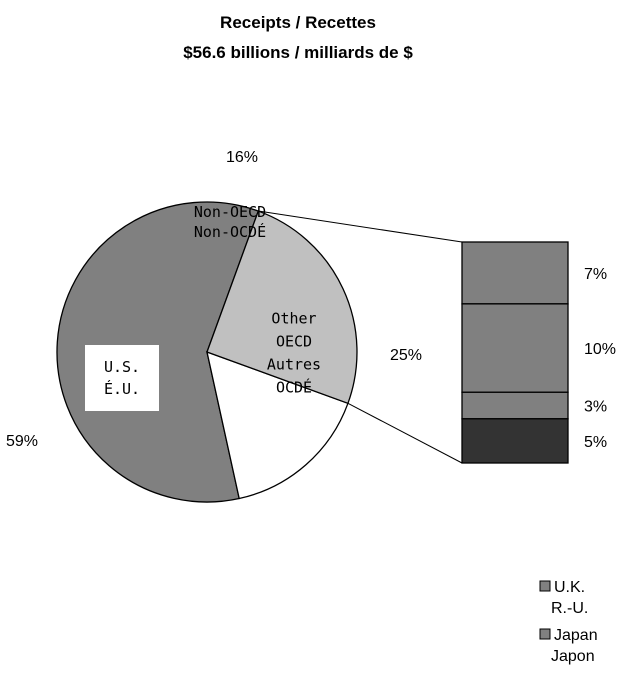 This screenshot has width=626, height=682. Describe the element at coordinates (568, 622) in the screenshot. I see `legend: U.K. R.-U. Japan Japon` at that location.